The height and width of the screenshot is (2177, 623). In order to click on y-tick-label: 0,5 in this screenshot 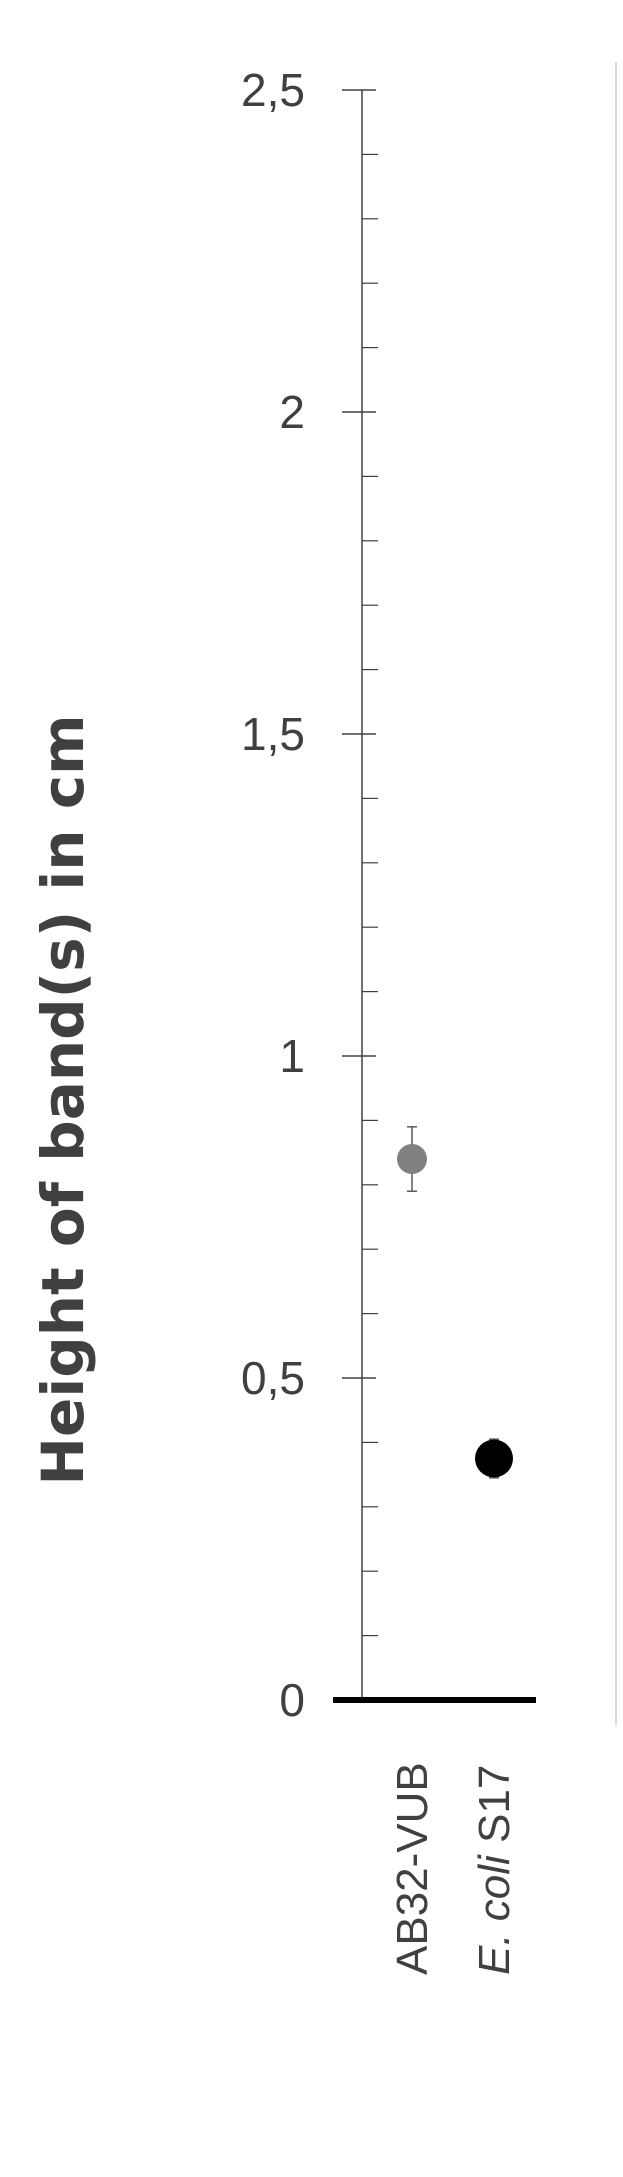, I will do `click(273, 1378)`.